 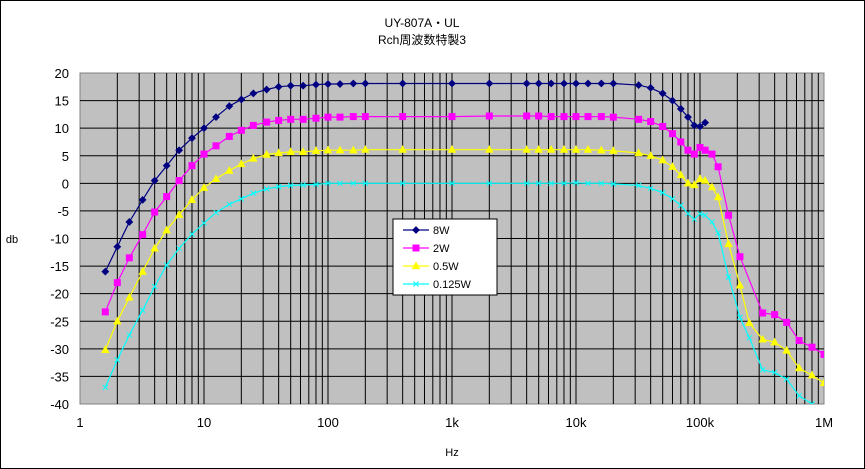 What do you see at coordinates (63, 211) in the screenshot?
I see `y-tick-label: -5` at bounding box center [63, 211].